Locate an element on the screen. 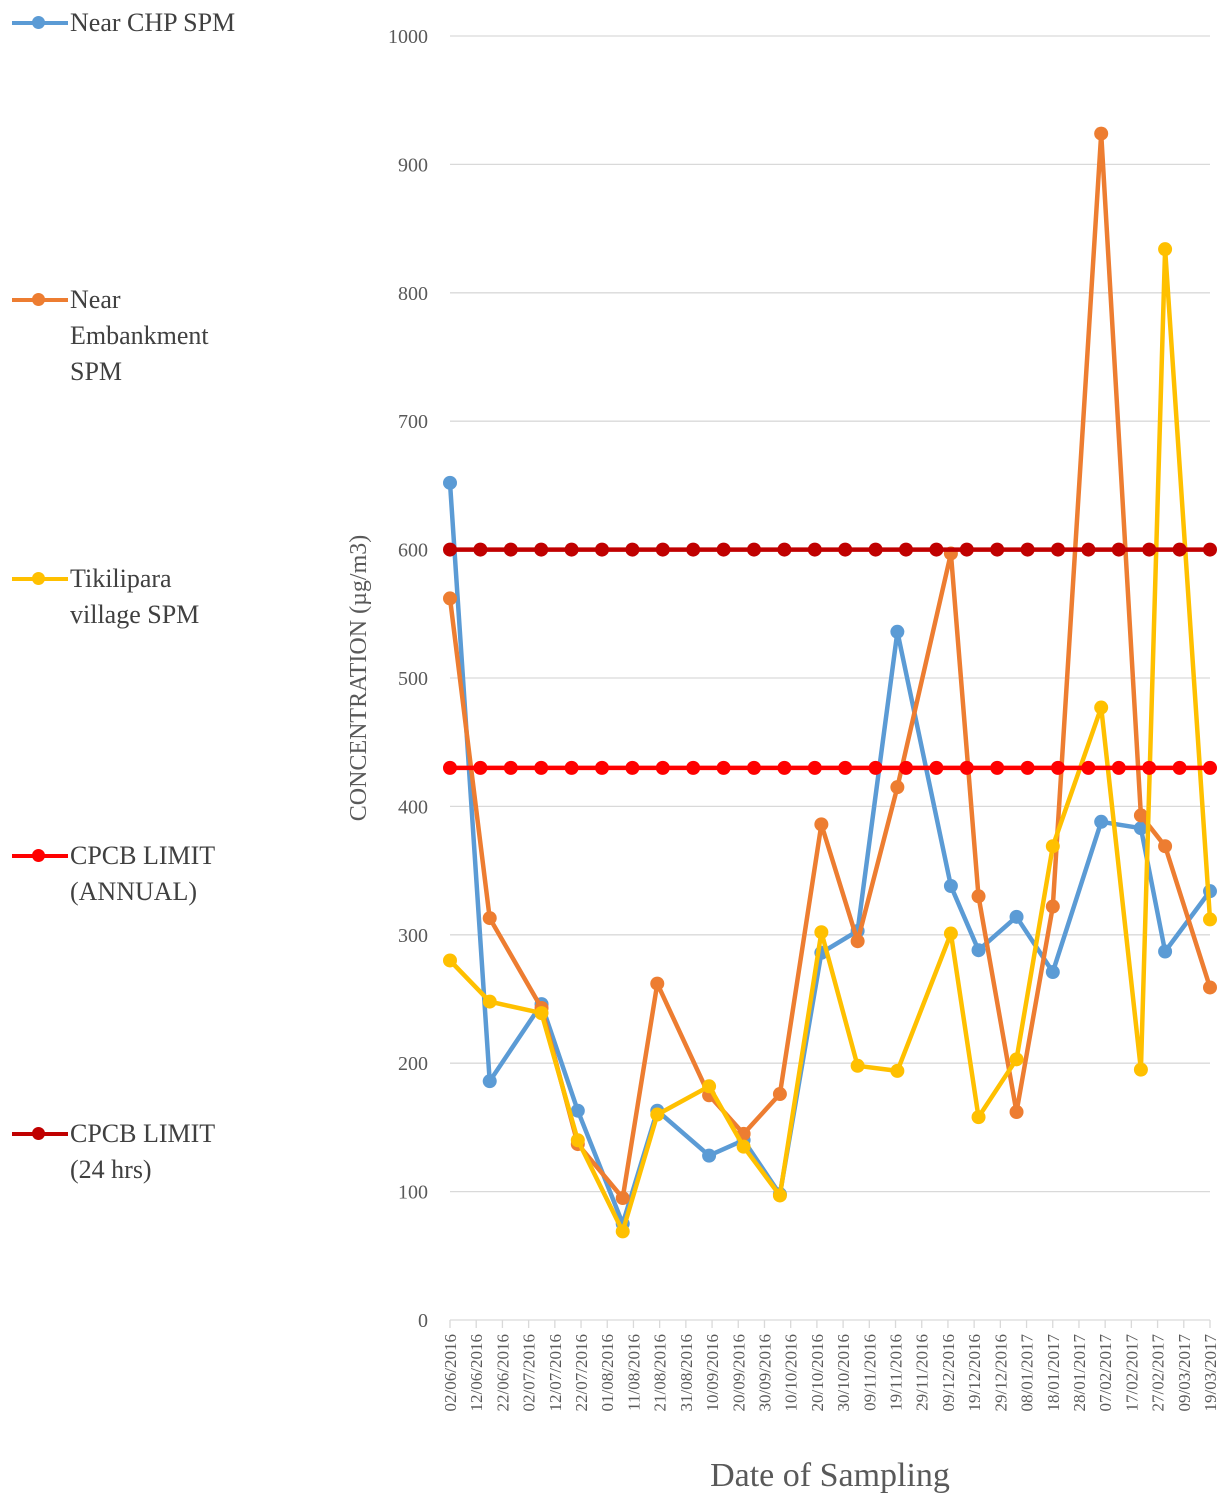  y-tick-label: 300 is located at coordinates (413, 936).